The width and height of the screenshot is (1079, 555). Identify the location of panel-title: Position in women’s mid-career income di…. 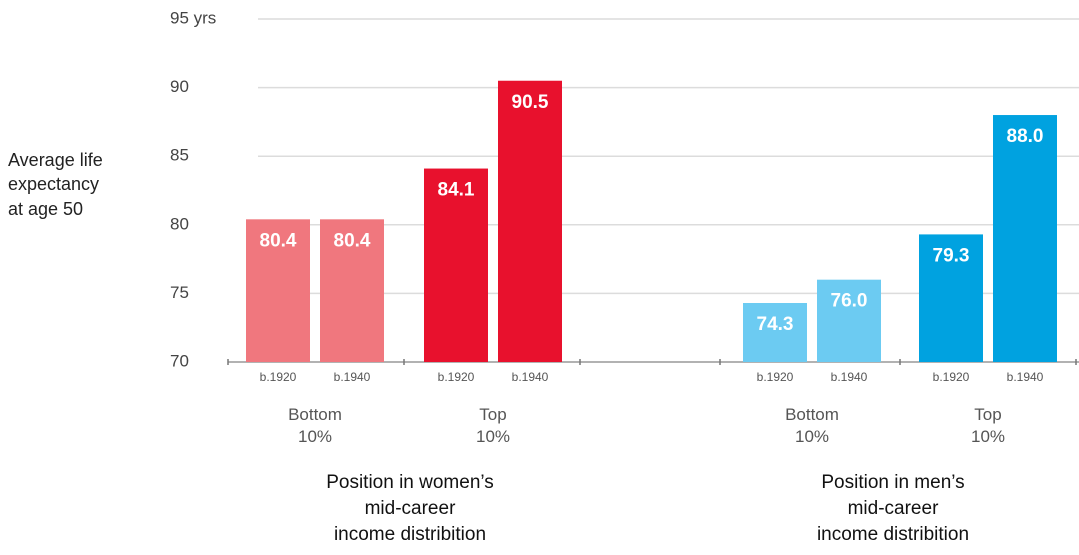
(410, 509).